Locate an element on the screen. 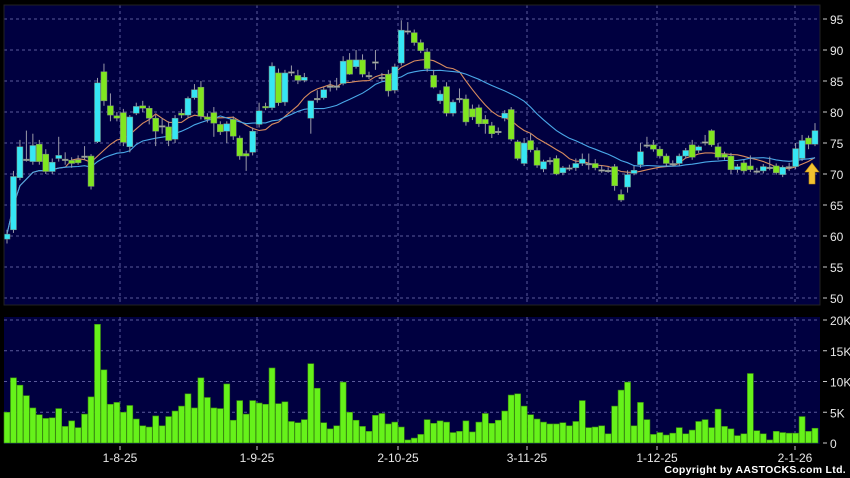 The height and width of the screenshot is (478, 850). price-tick-label: 90 is located at coordinates (837, 51).